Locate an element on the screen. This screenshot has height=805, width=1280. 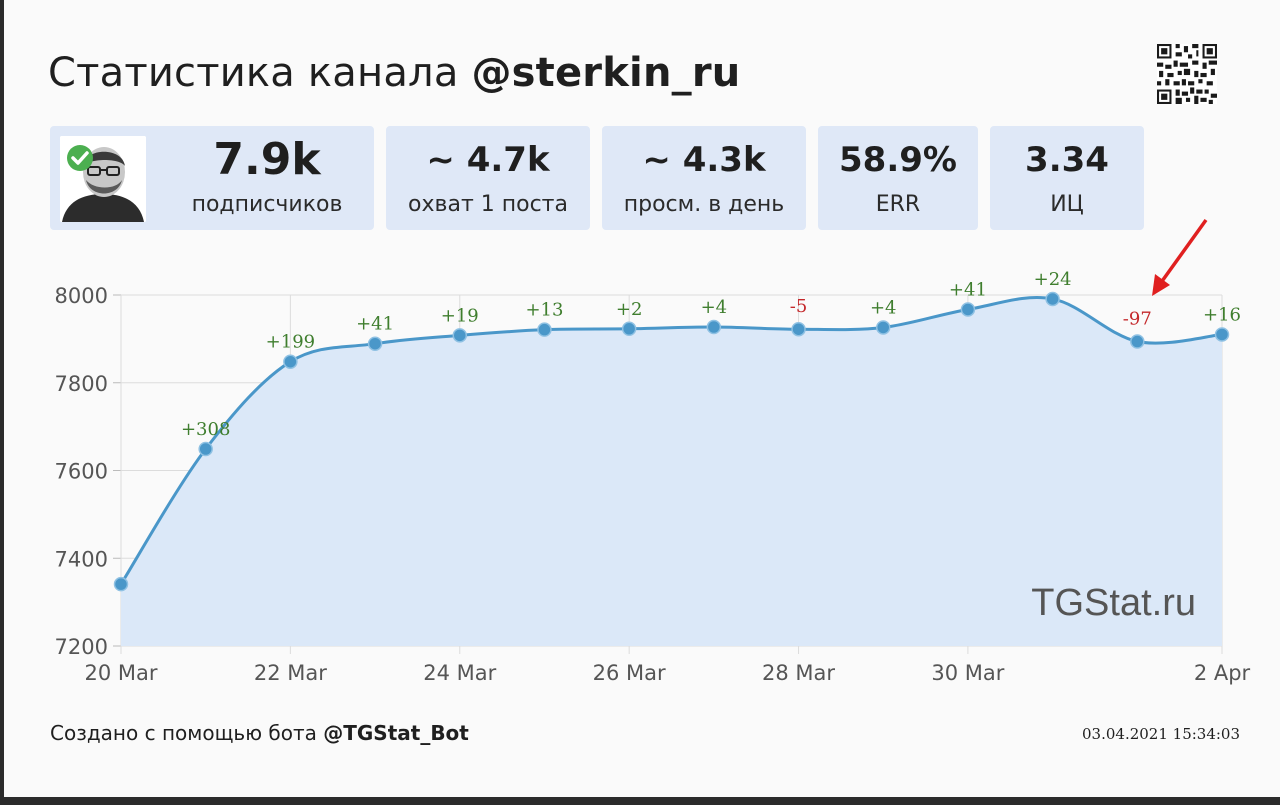
red-arrow-icon is located at coordinates (1180, 257).